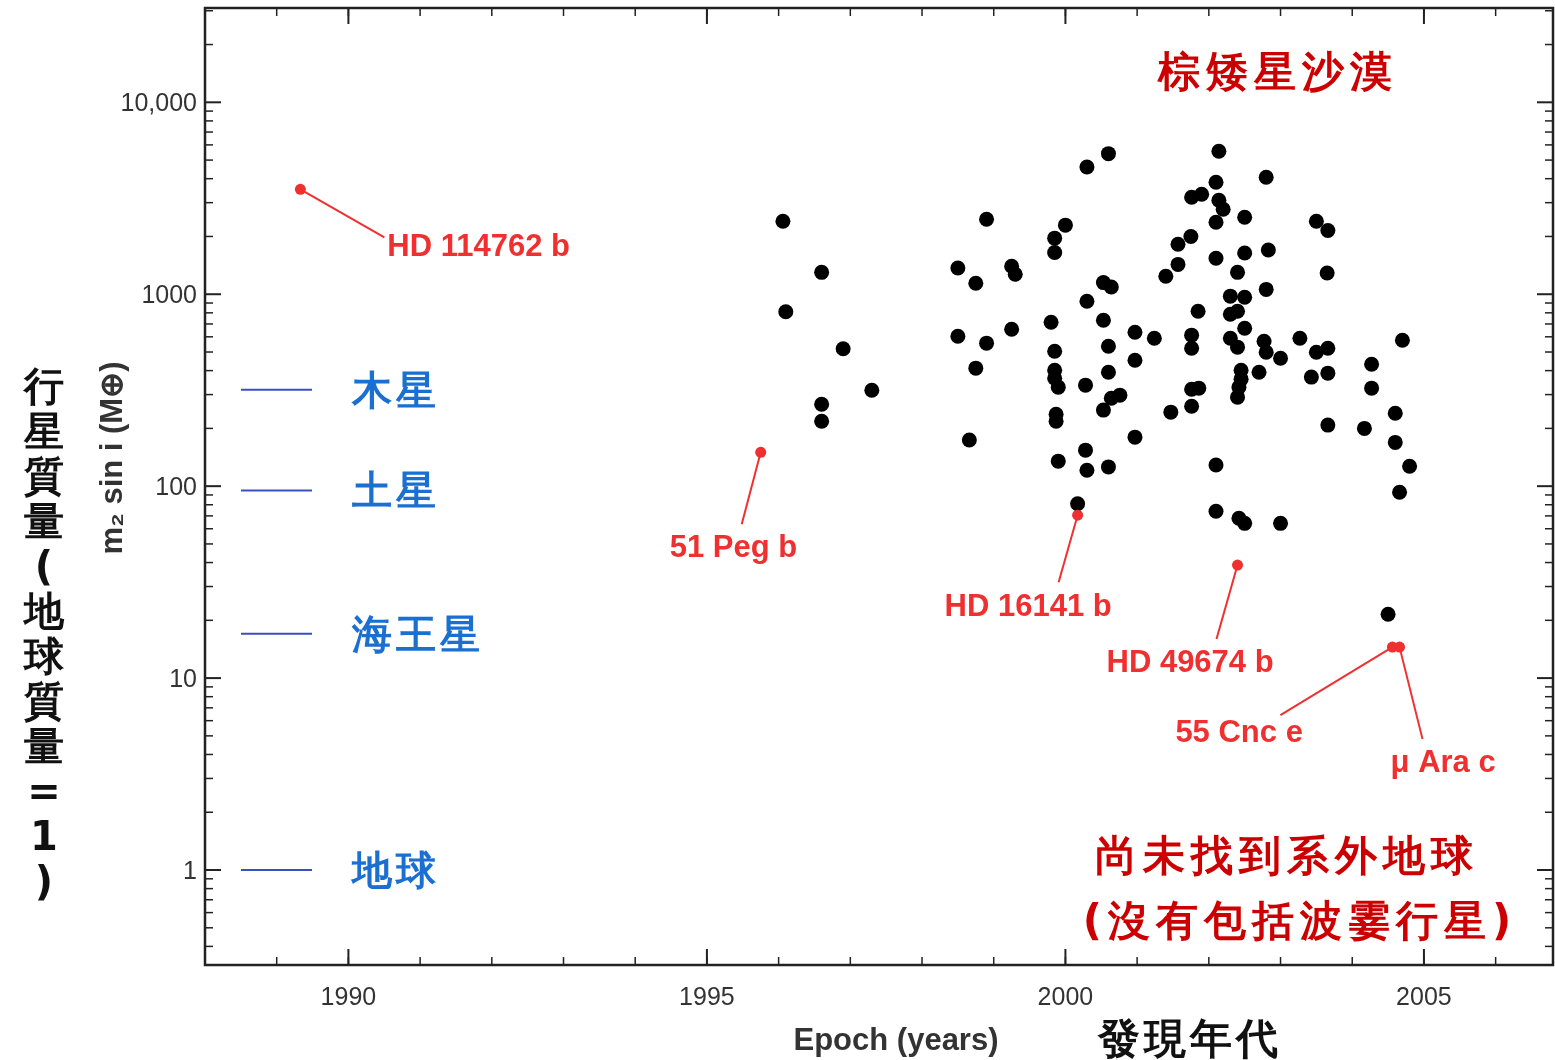 Image resolution: width=1555 pixels, height=1060 pixels. What do you see at coordinates (1239, 732) in the screenshot?
I see `annotation: 55 Cnc e` at bounding box center [1239, 732].